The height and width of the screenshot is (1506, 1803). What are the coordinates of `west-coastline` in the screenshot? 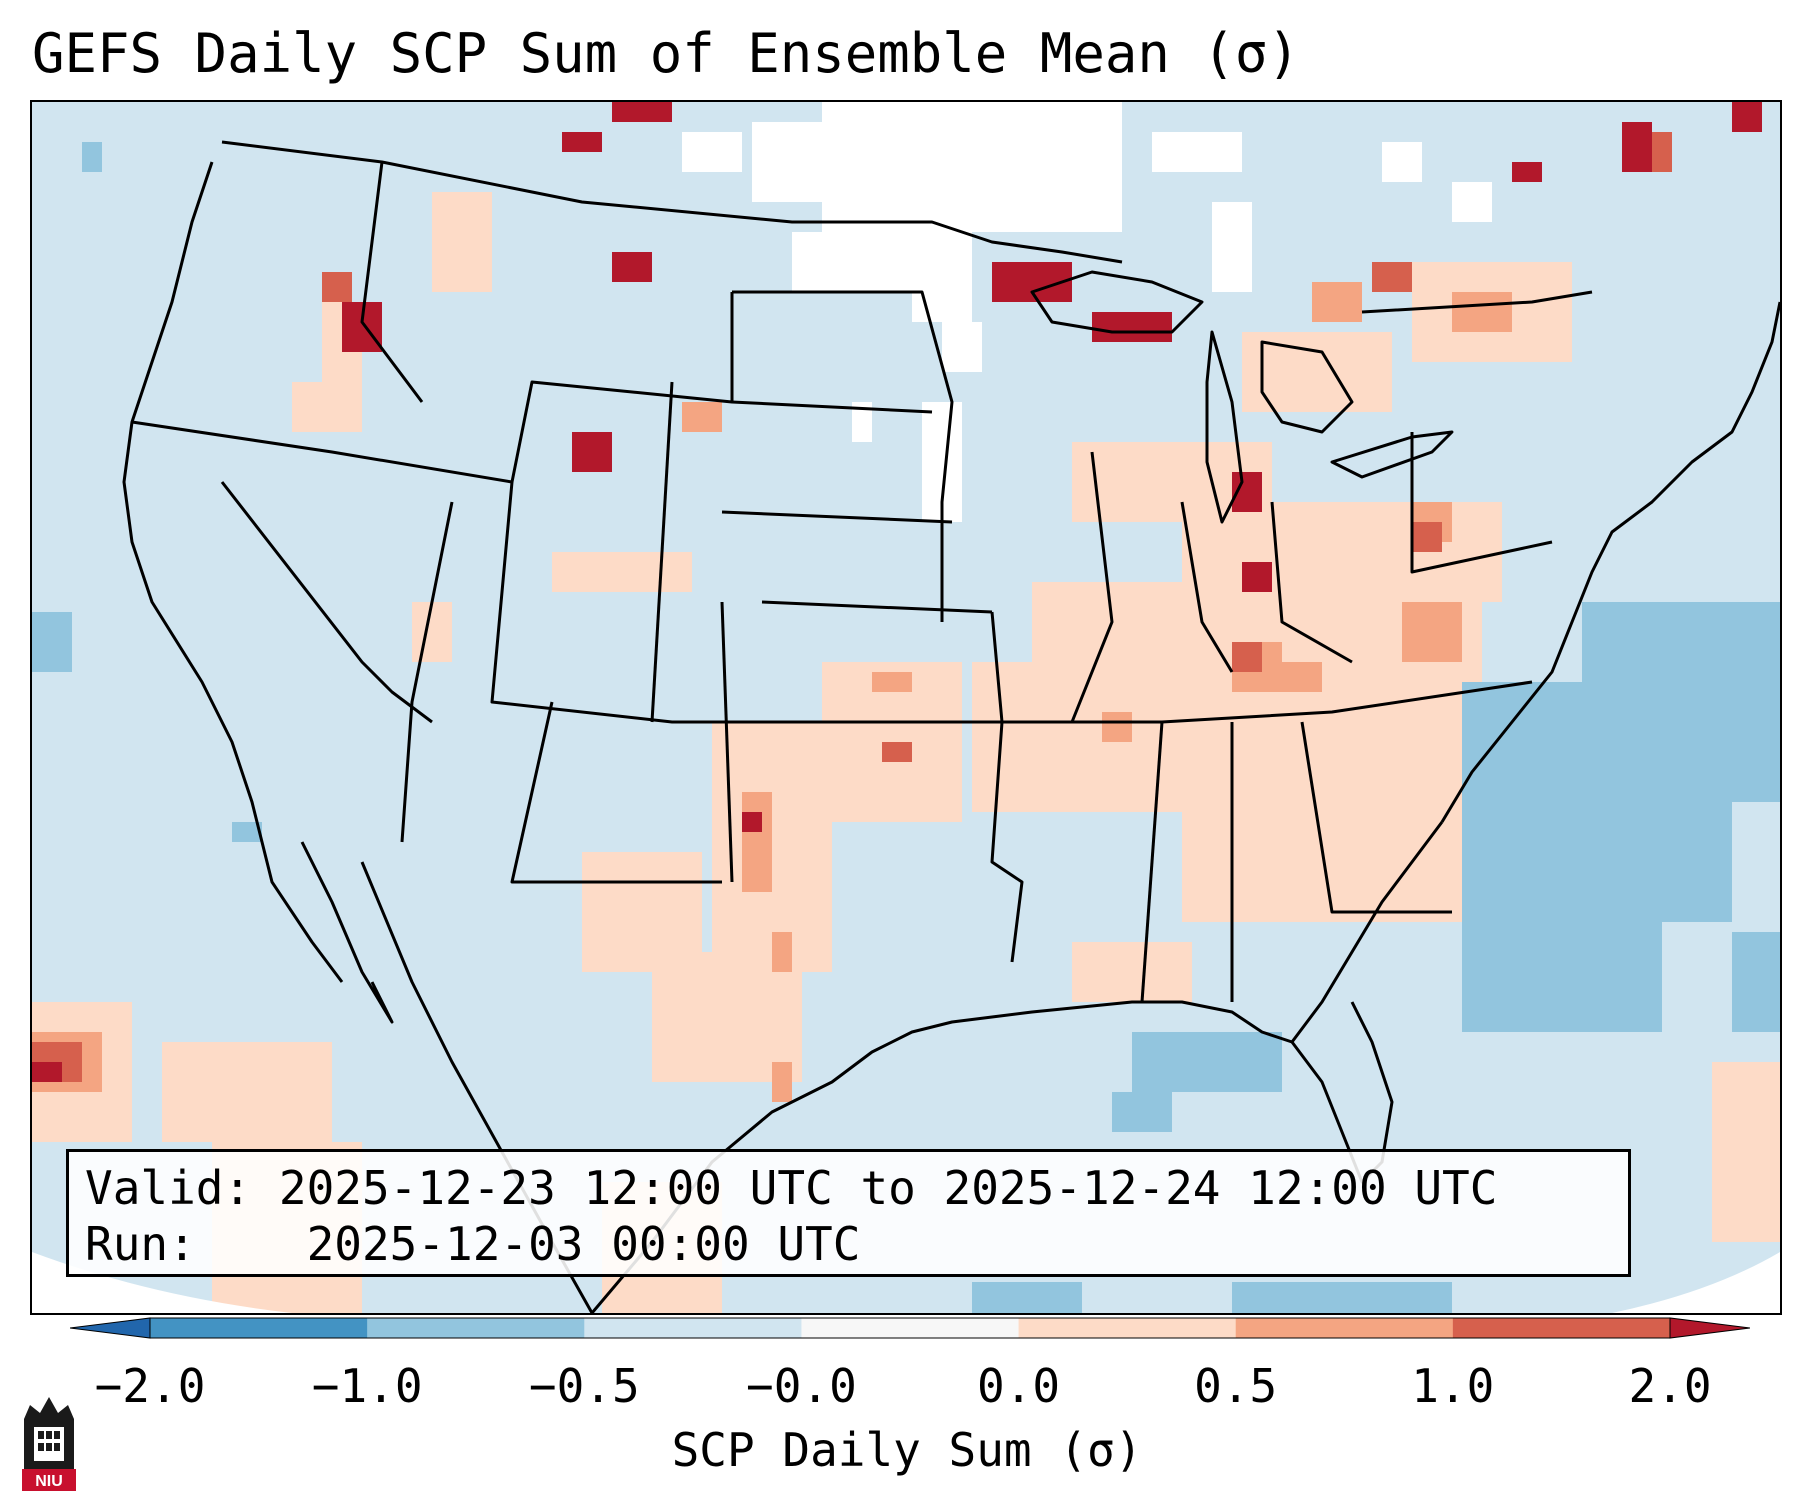 It's located at (233, 572).